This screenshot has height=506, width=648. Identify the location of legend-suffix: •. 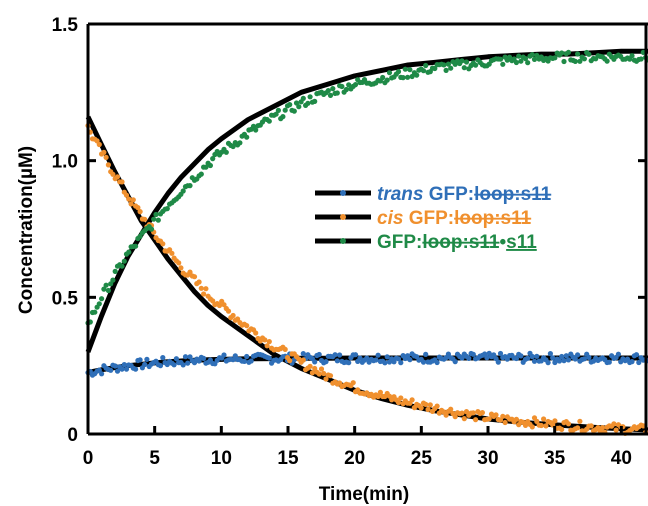
(502, 242).